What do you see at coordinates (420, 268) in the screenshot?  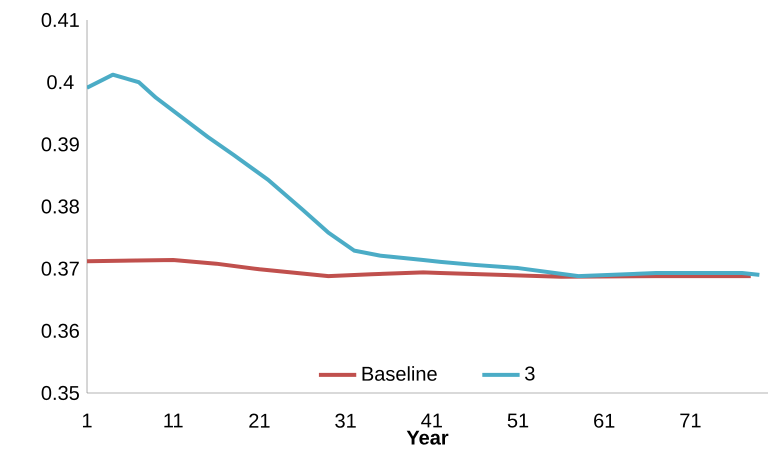 I see `line-series` at bounding box center [420, 268].